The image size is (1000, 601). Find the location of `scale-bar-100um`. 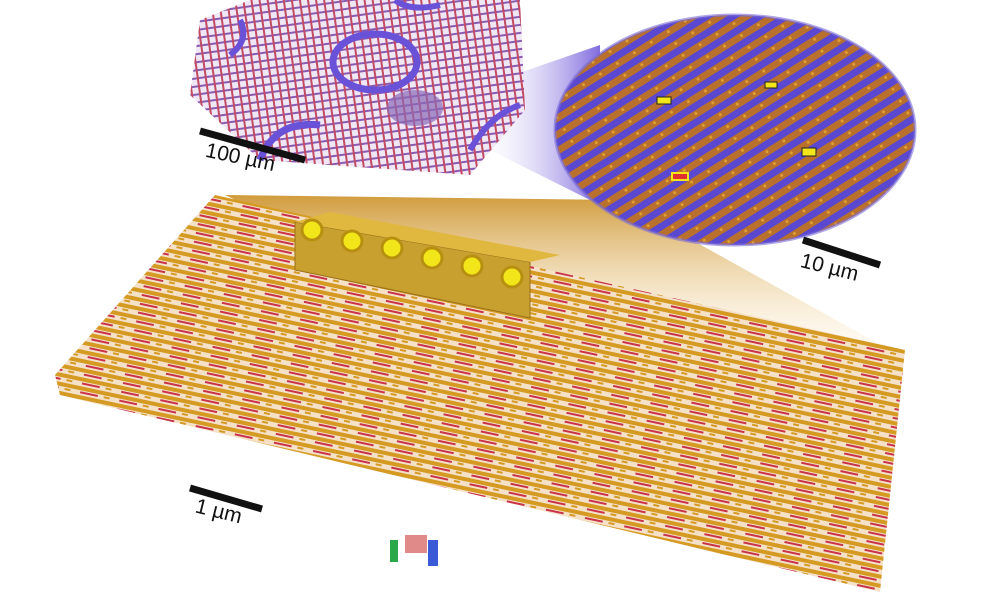

scale-bar-100um is located at coordinates (252, 145).